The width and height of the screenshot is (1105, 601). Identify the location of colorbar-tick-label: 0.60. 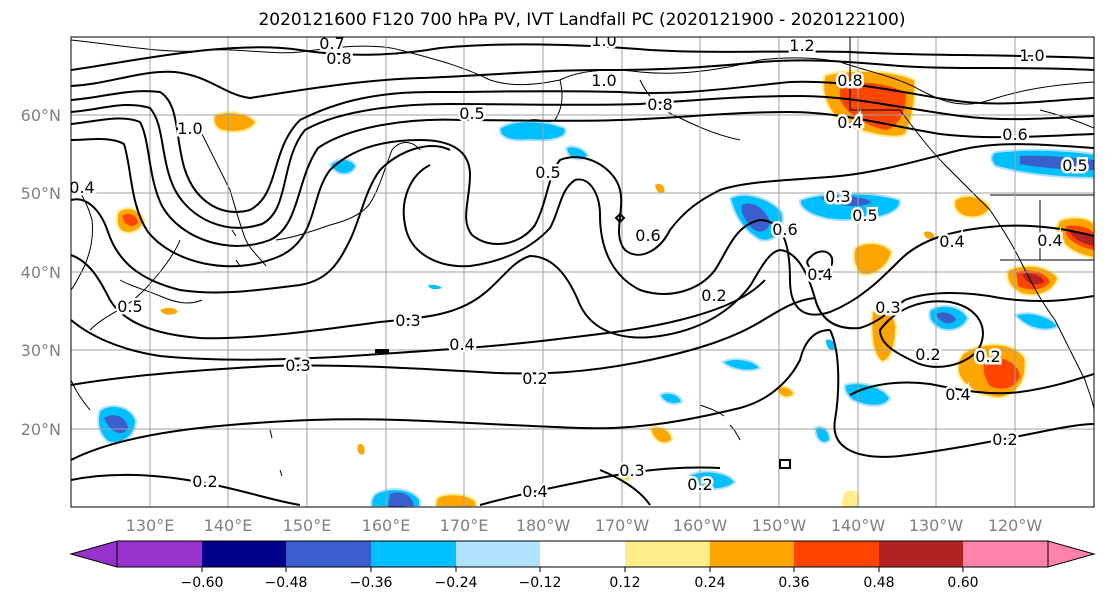
(962, 583).